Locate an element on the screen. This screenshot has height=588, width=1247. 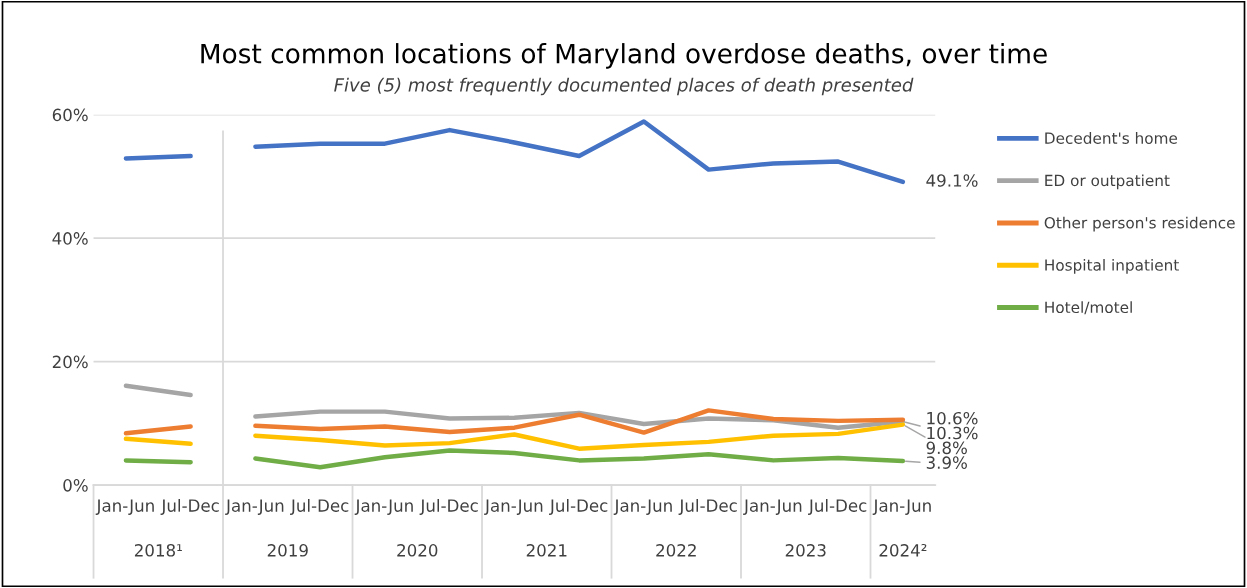
text: 2021 is located at coordinates (546, 550).